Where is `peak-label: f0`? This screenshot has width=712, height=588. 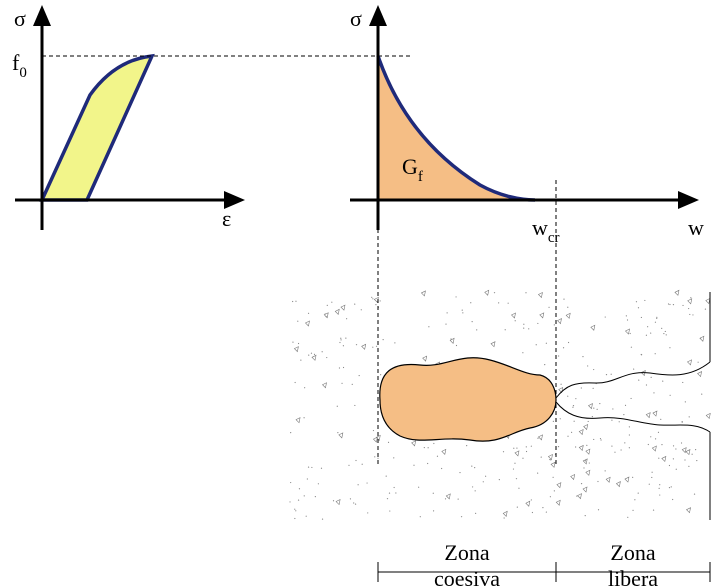 peak-label: f0 is located at coordinates (19, 65).